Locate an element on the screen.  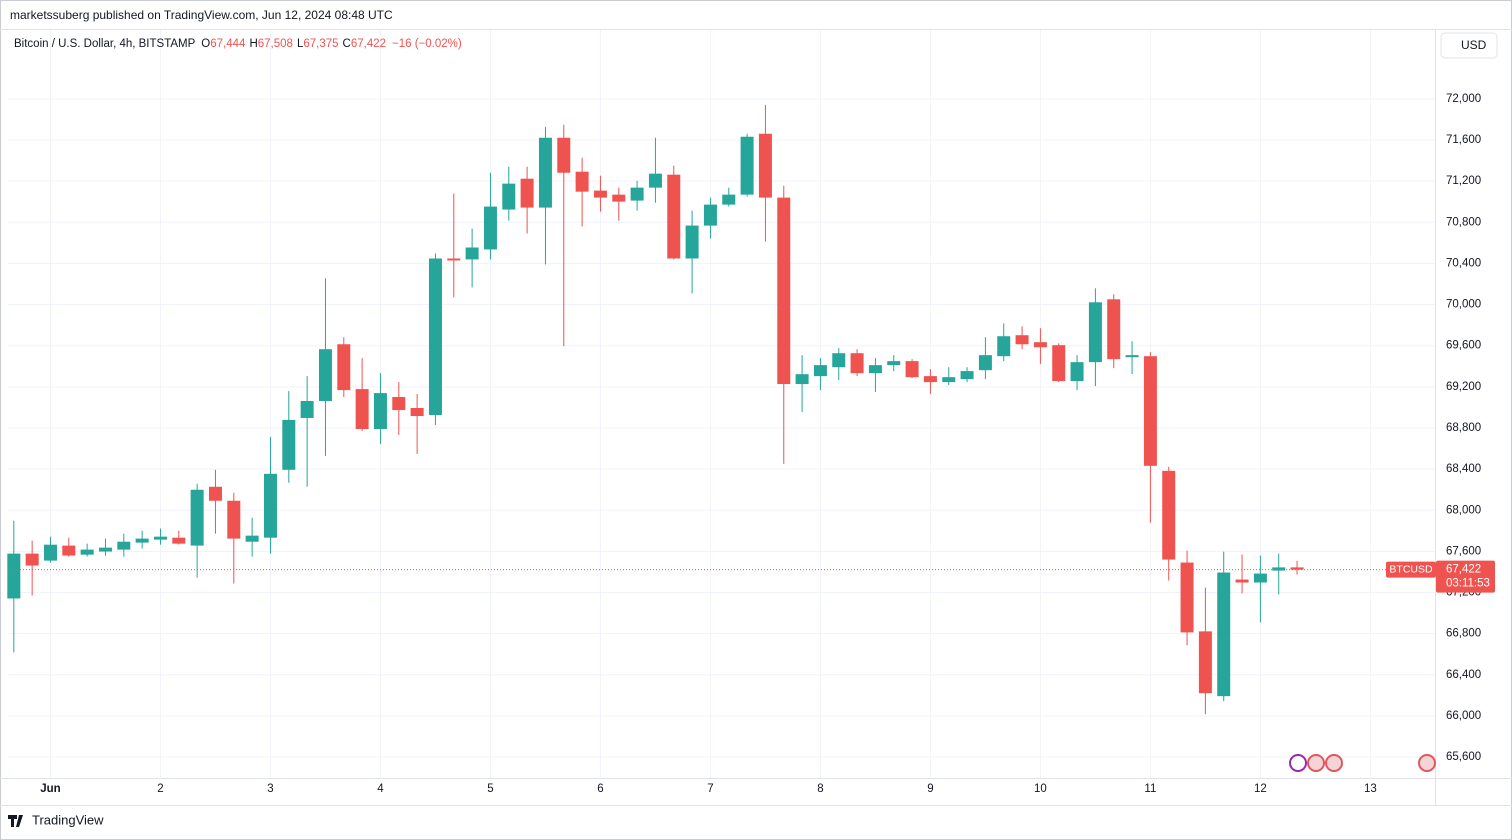
y-tick-label: 66,400 is located at coordinates (1463, 675).